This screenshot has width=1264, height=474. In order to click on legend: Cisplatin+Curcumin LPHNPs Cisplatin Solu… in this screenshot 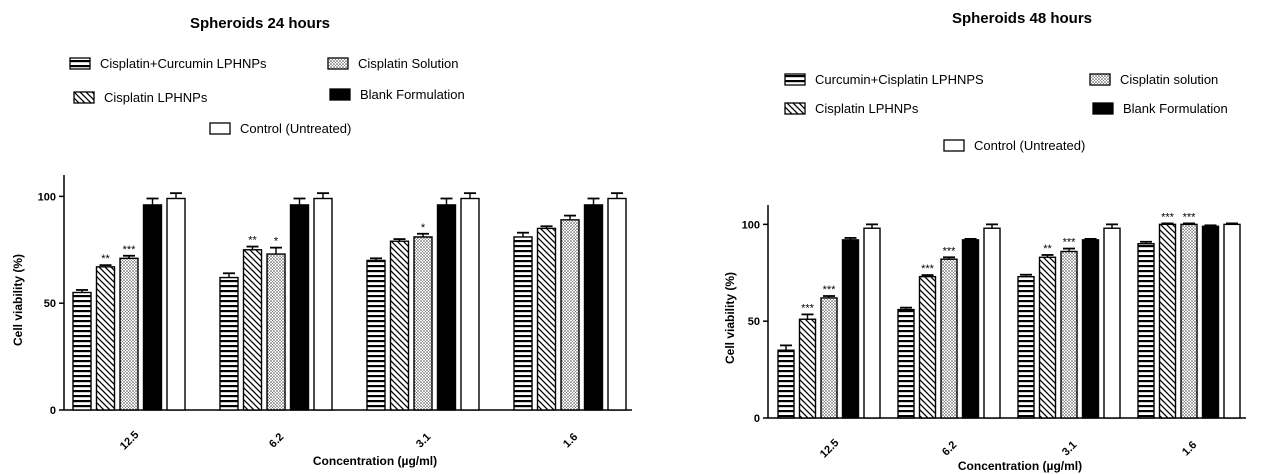, I will do `click(267, 96)`.